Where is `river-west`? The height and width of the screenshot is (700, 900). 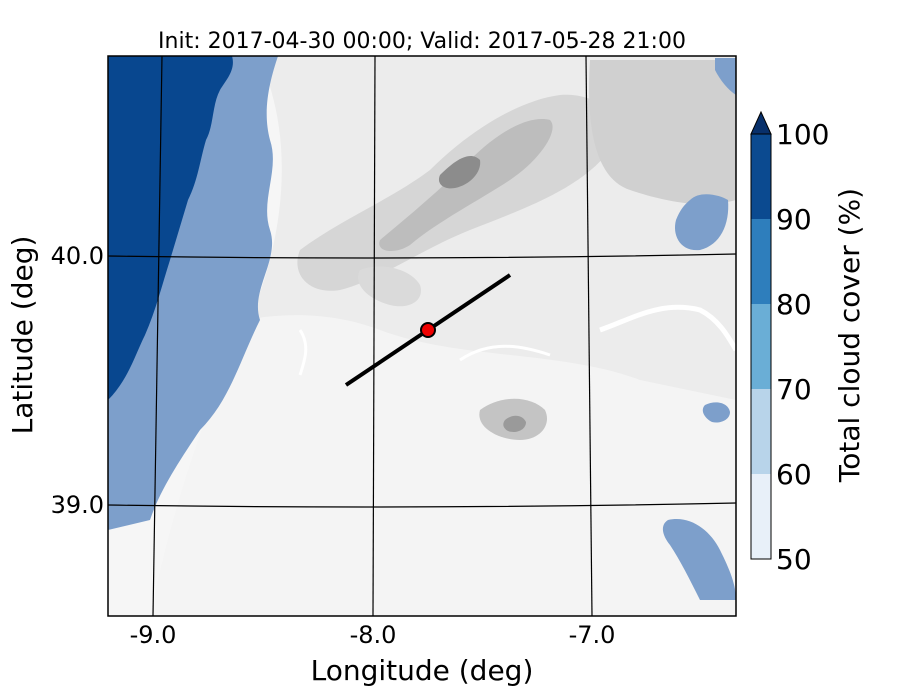 river-west is located at coordinates (303, 352).